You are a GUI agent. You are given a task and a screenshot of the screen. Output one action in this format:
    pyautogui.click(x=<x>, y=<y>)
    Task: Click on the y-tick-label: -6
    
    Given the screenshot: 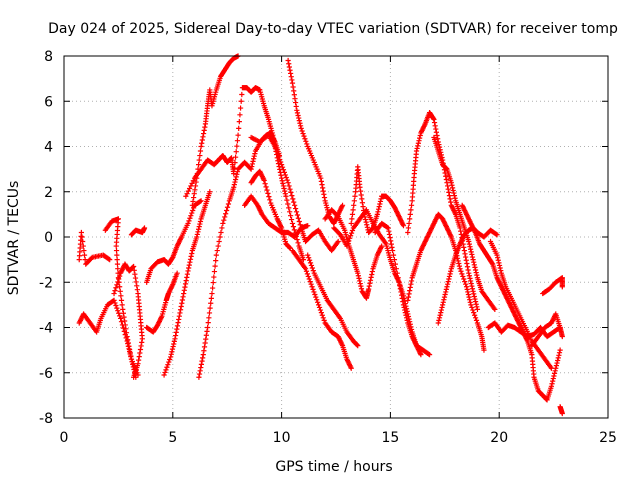 What is the action you would take?
    pyautogui.click(x=46, y=374)
    